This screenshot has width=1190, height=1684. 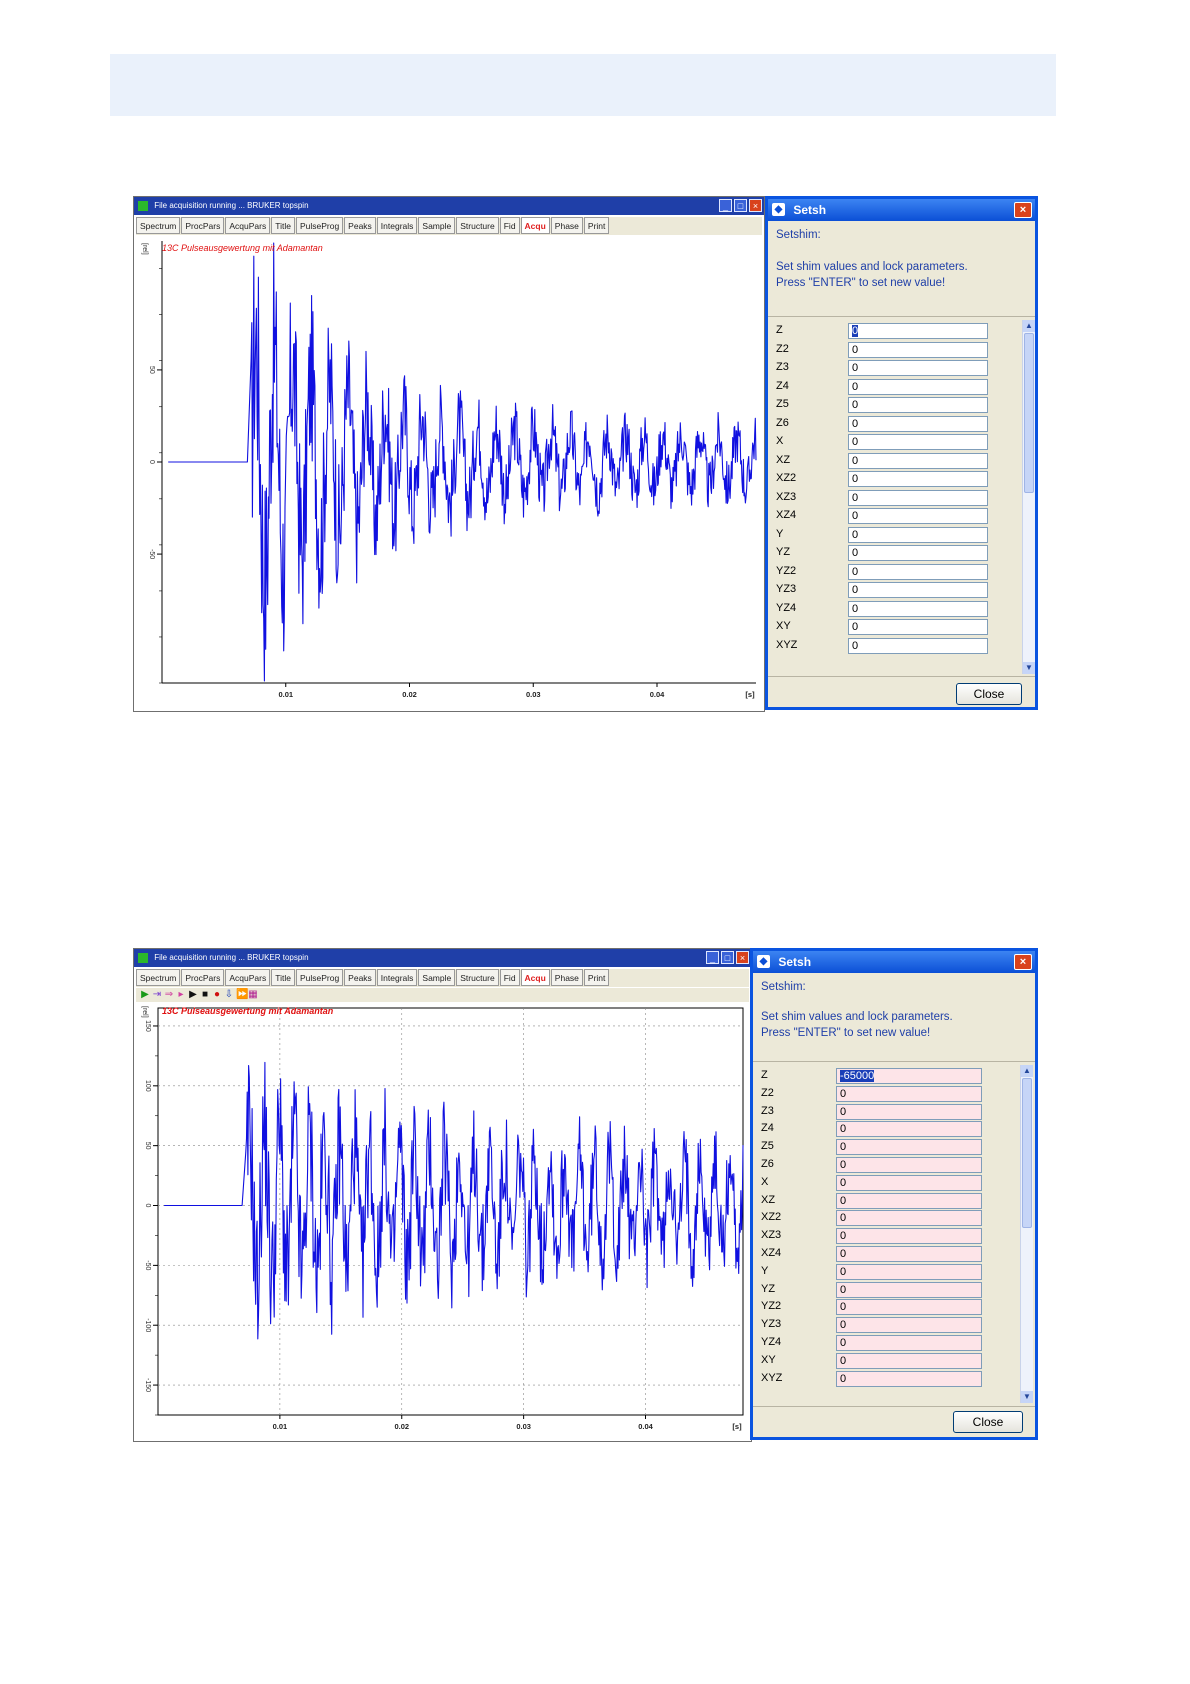 What do you see at coordinates (229, 994) in the screenshot?
I see `download-icon: ⇩` at bounding box center [229, 994].